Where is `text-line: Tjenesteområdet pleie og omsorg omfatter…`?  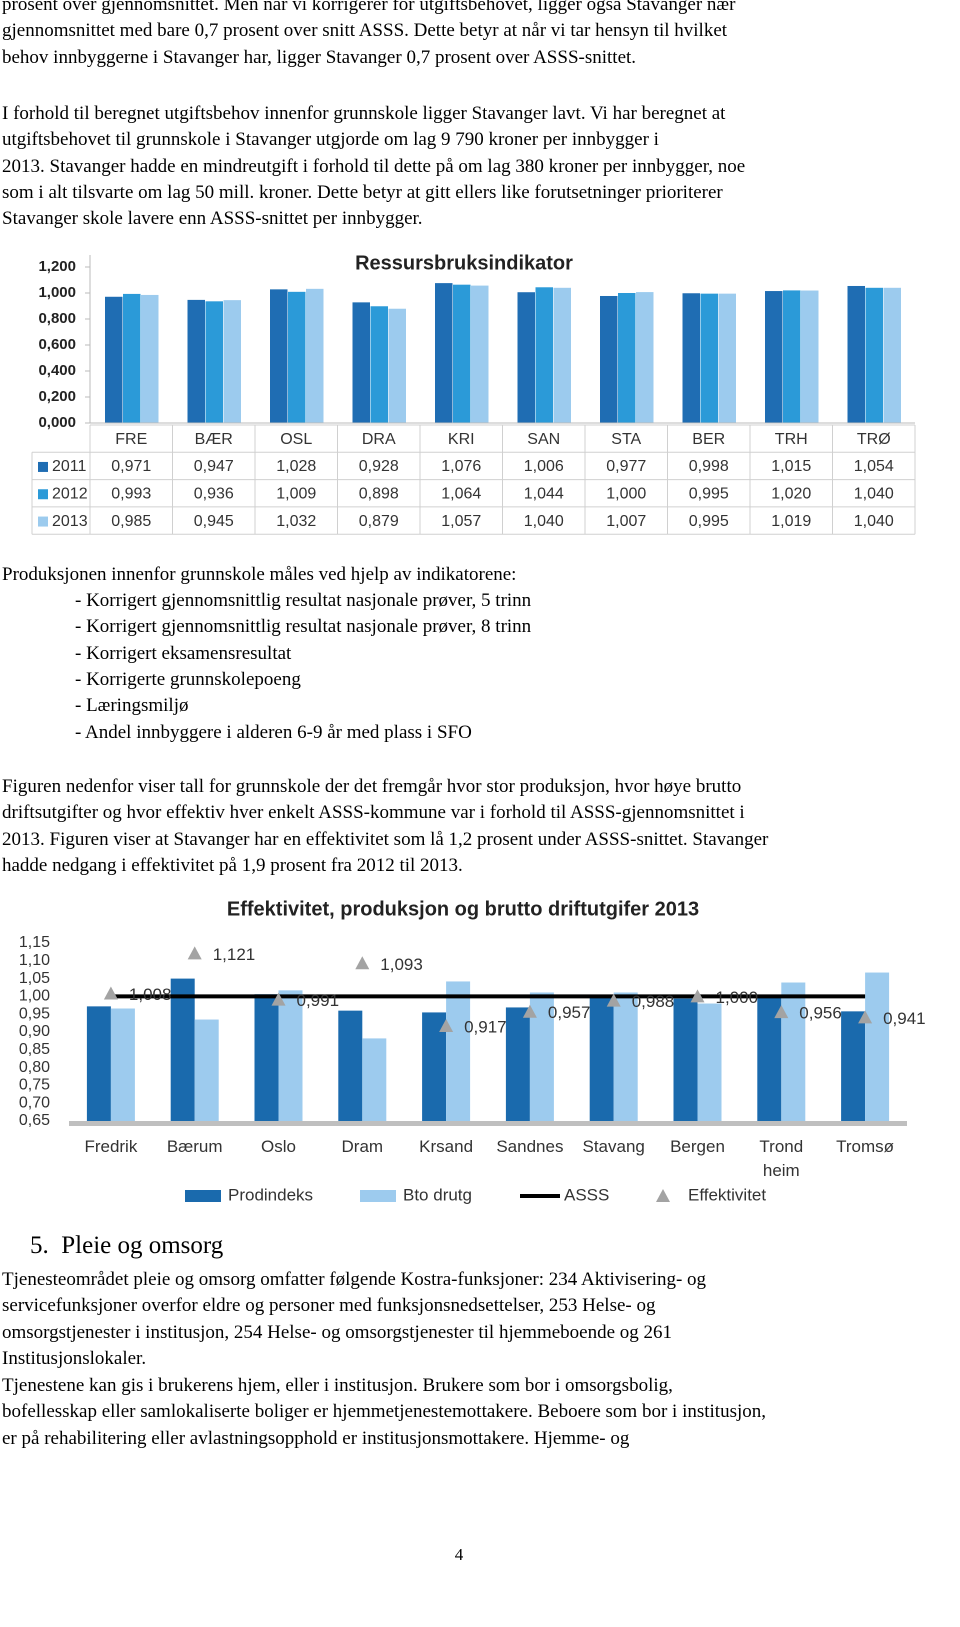 text-line: Tjenesteområdet pleie og omsorg omfatter… is located at coordinates (354, 1279).